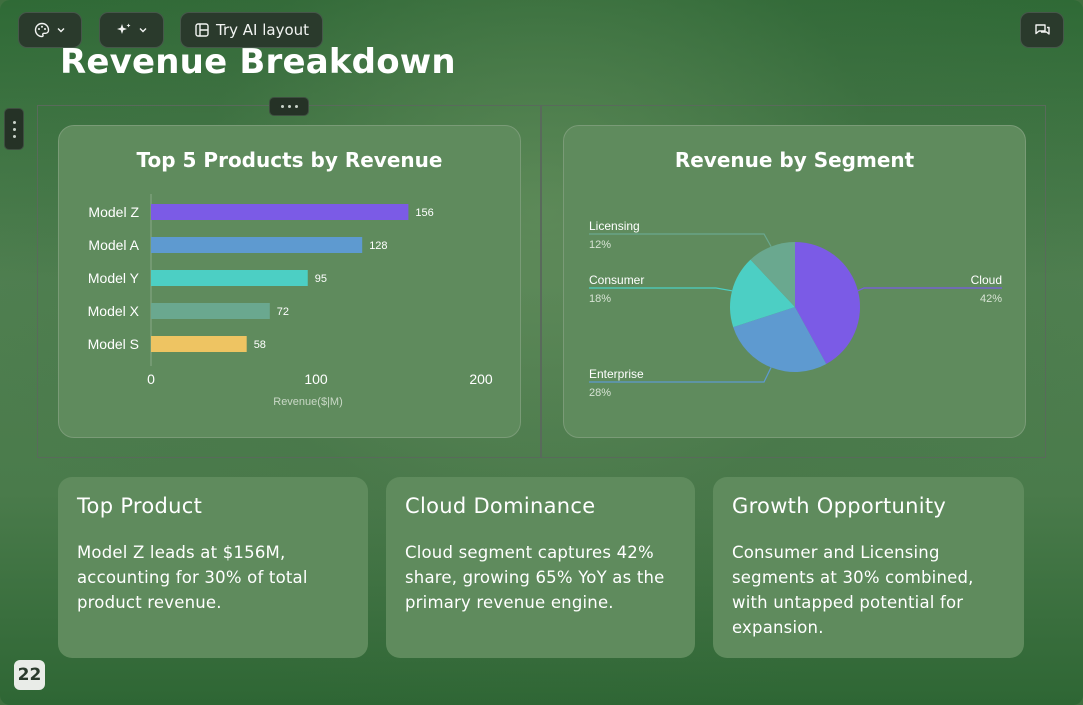 Image resolution: width=1083 pixels, height=705 pixels. I want to click on bar-value-label: 95, so click(321, 279).